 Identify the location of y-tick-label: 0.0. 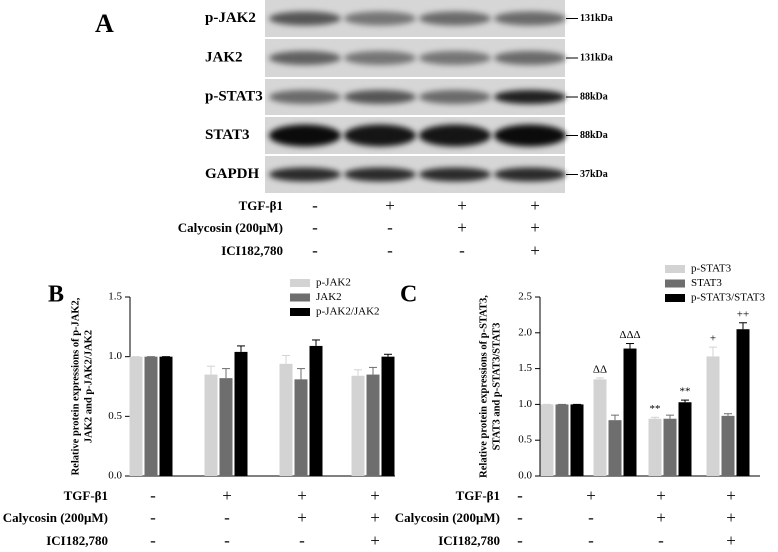
(115, 476).